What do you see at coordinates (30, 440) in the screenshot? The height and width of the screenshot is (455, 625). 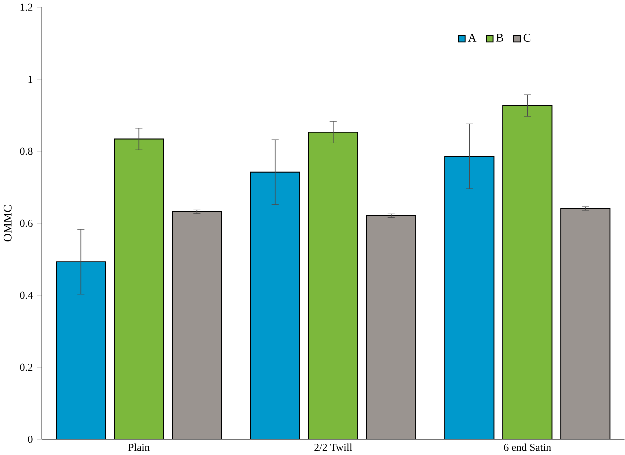 I see `y-tick-label: 0` at bounding box center [30, 440].